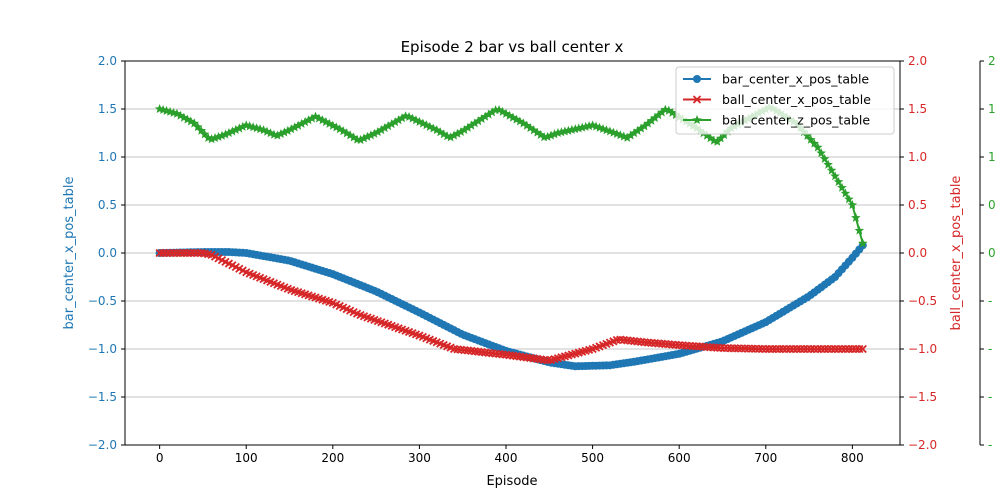 The width and height of the screenshot is (1000, 500). Describe the element at coordinates (506, 458) in the screenshot. I see `x-tick-label: 400` at that location.